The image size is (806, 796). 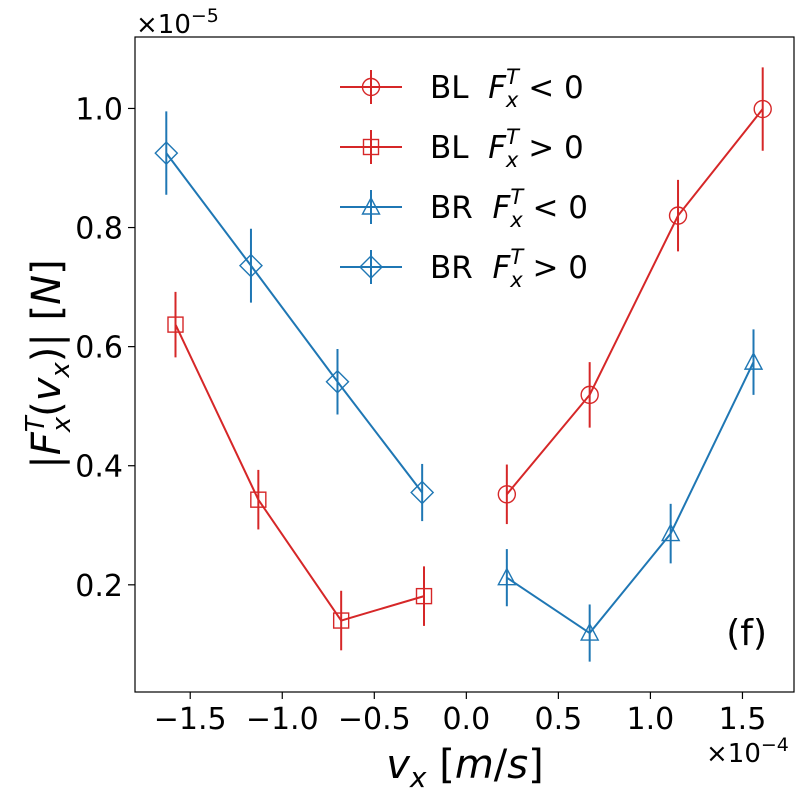 I want to click on legend-entry: BL FT x < 0, so click(x=462, y=88).